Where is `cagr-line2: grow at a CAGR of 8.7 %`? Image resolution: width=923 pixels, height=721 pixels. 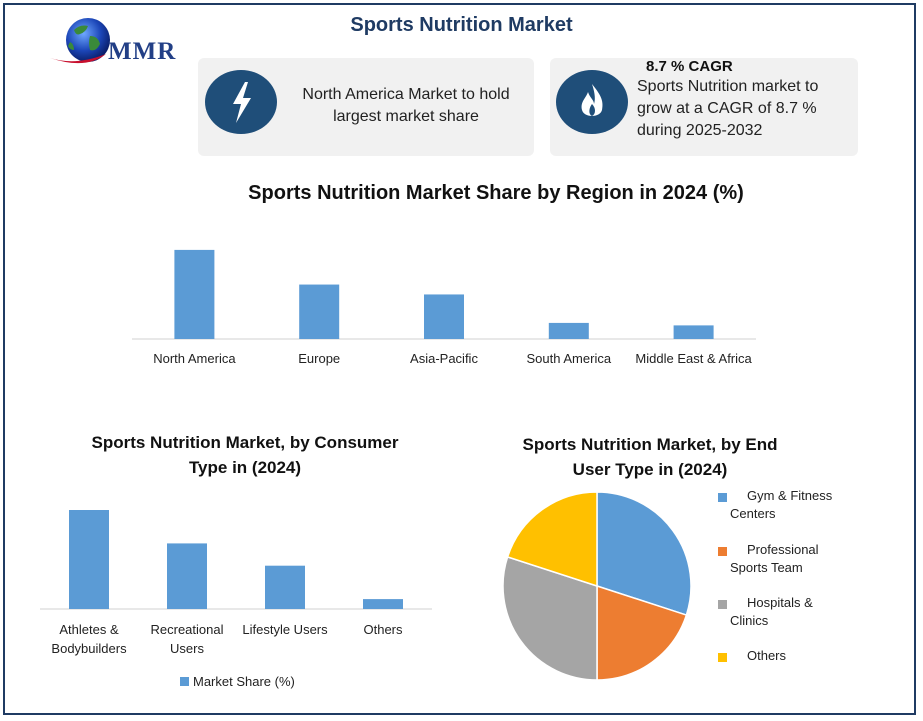 cagr-line2: grow at a CAGR of 8.7 % is located at coordinates (727, 108).